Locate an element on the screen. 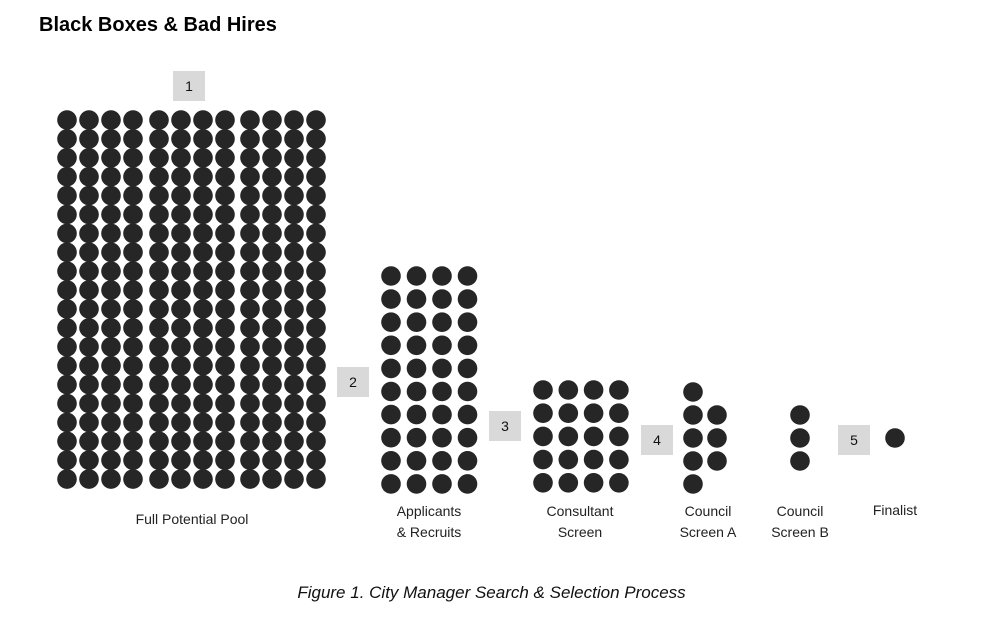 The height and width of the screenshot is (631, 983). step-marker-5: 5 is located at coordinates (854, 440).